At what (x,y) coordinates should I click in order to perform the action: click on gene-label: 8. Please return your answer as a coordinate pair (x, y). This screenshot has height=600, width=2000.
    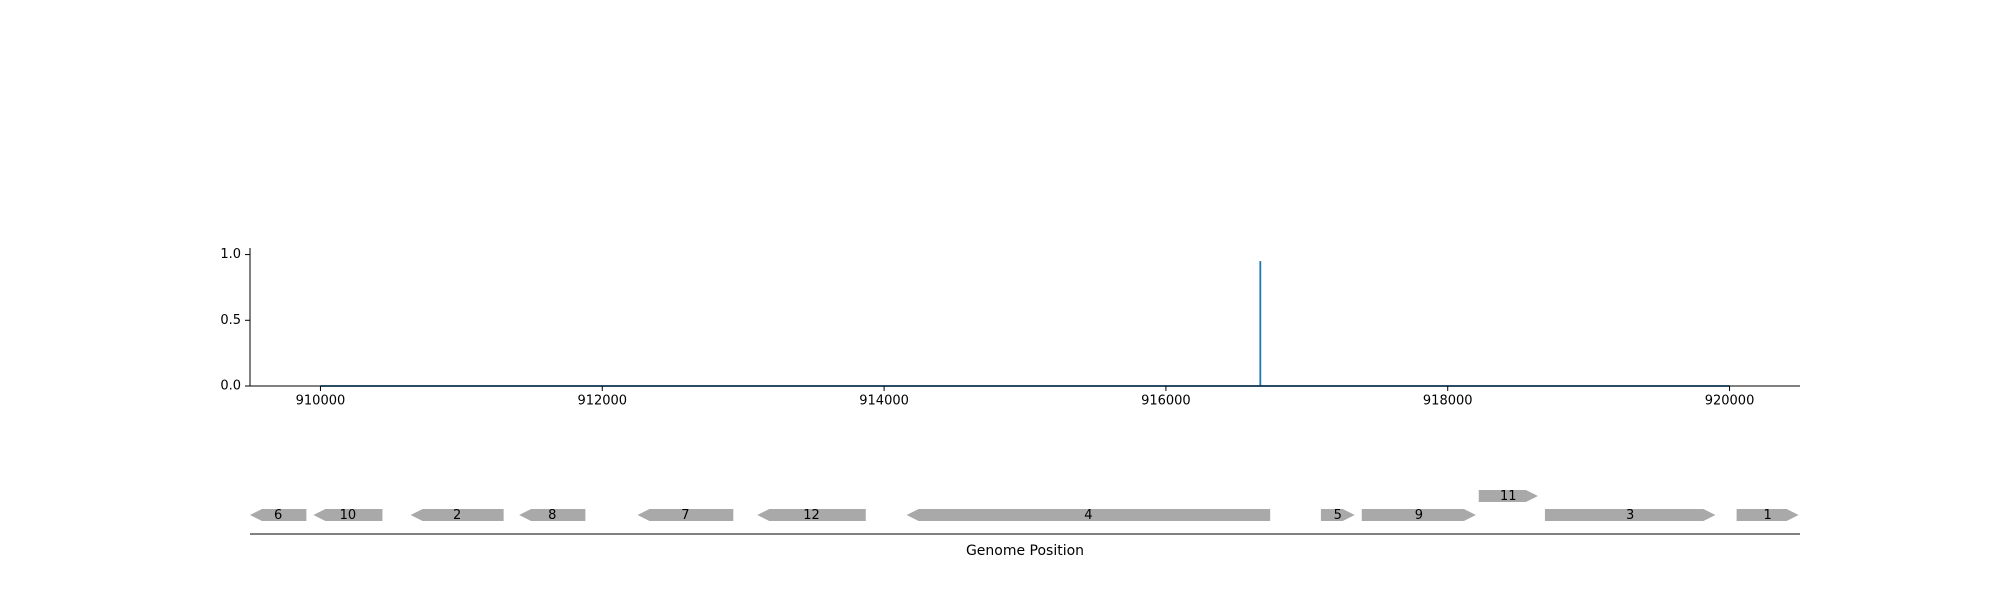
    Looking at the image, I should click on (552, 515).